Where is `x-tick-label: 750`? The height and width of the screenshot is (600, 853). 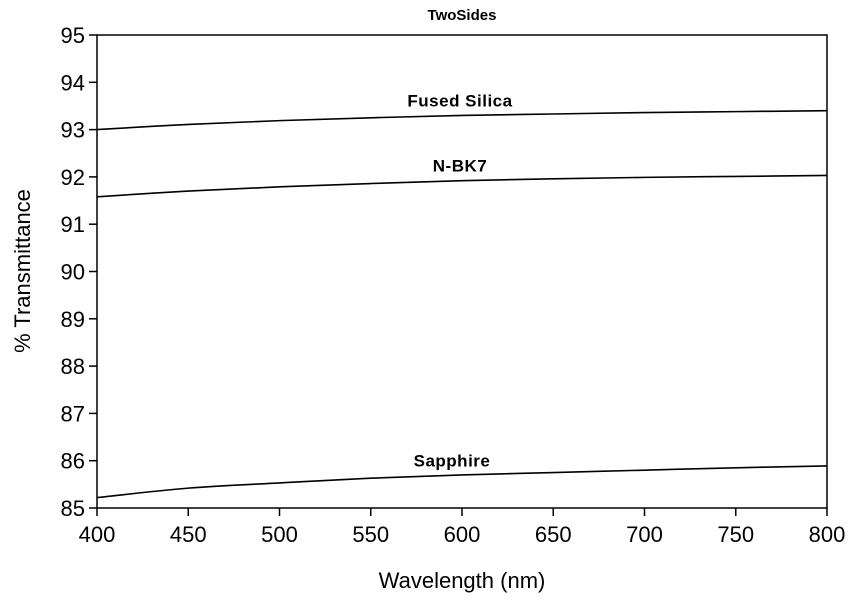 x-tick-label: 750 is located at coordinates (735, 534).